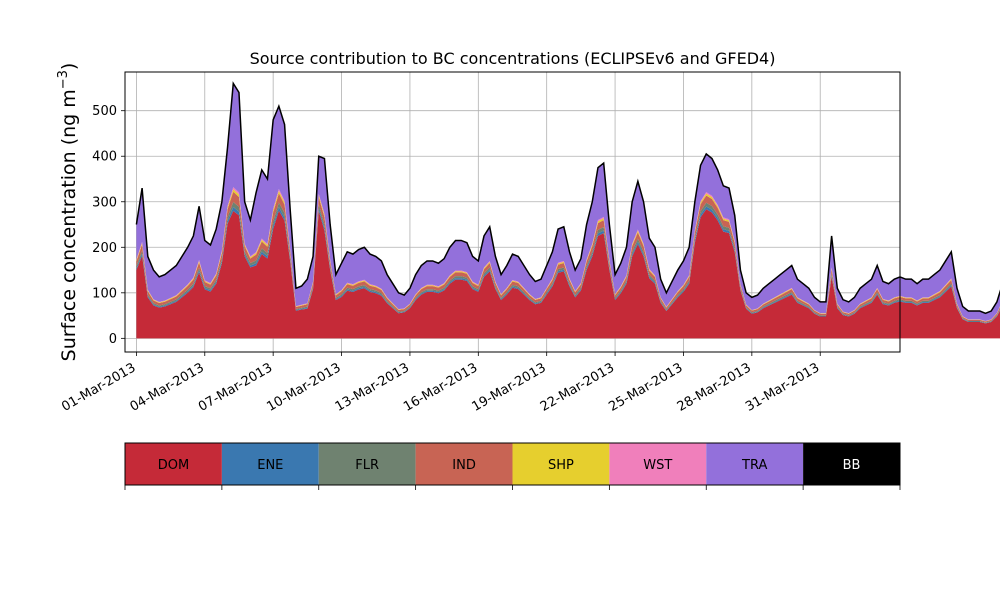  Describe the element at coordinates (63, 79) in the screenshot. I see `y-axis-label-exponent: −3` at that location.